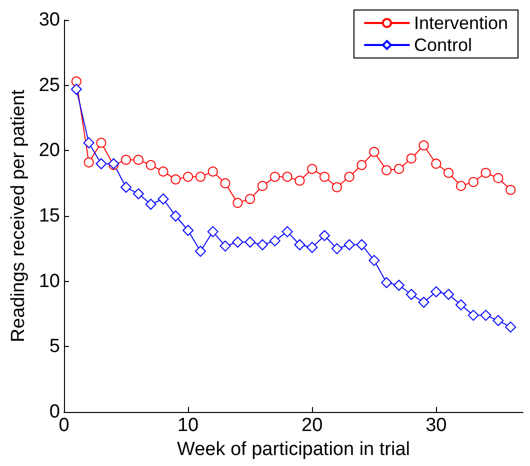 This screenshot has width=530, height=466. Describe the element at coordinates (49, 281) in the screenshot. I see `y-tick-label: 10` at that location.